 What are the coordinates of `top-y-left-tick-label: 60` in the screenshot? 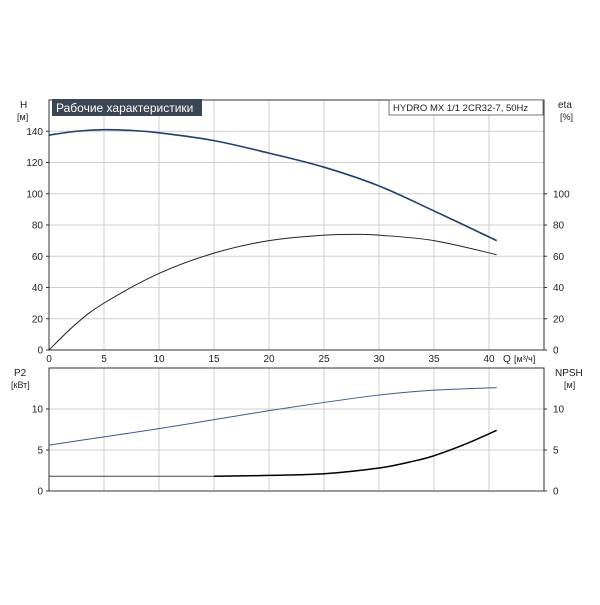 It's located at (38, 257).